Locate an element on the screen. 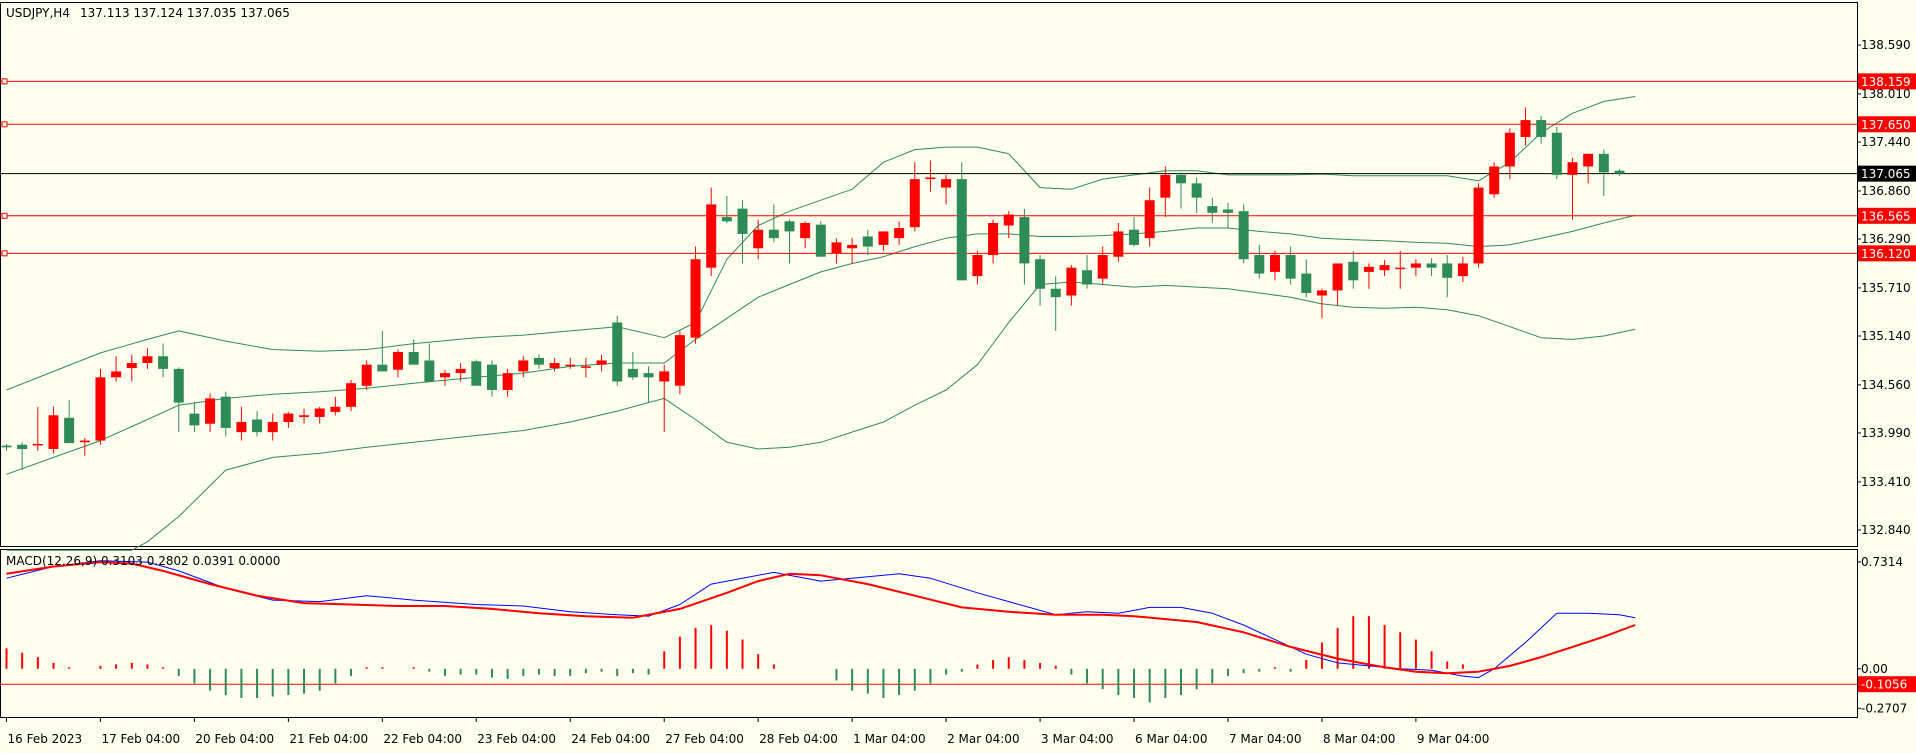  time-tick-label: 27 Feb 04:00 is located at coordinates (704, 739).